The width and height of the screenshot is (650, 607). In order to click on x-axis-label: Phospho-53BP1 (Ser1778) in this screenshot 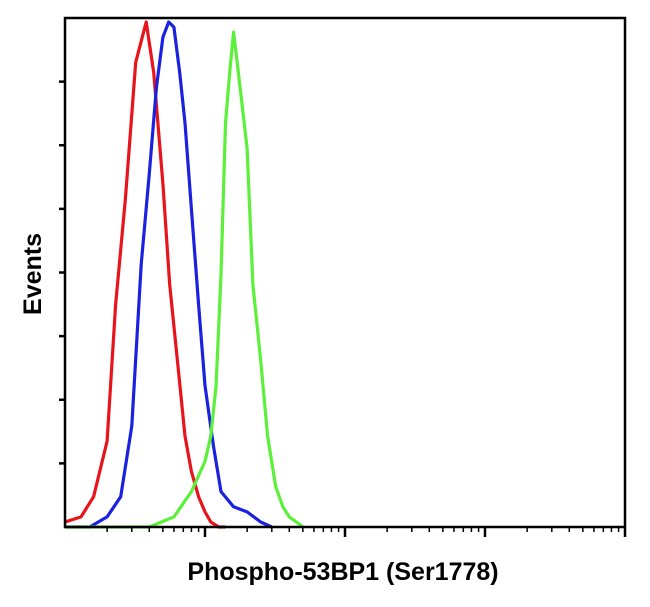, I will do `click(342, 572)`.